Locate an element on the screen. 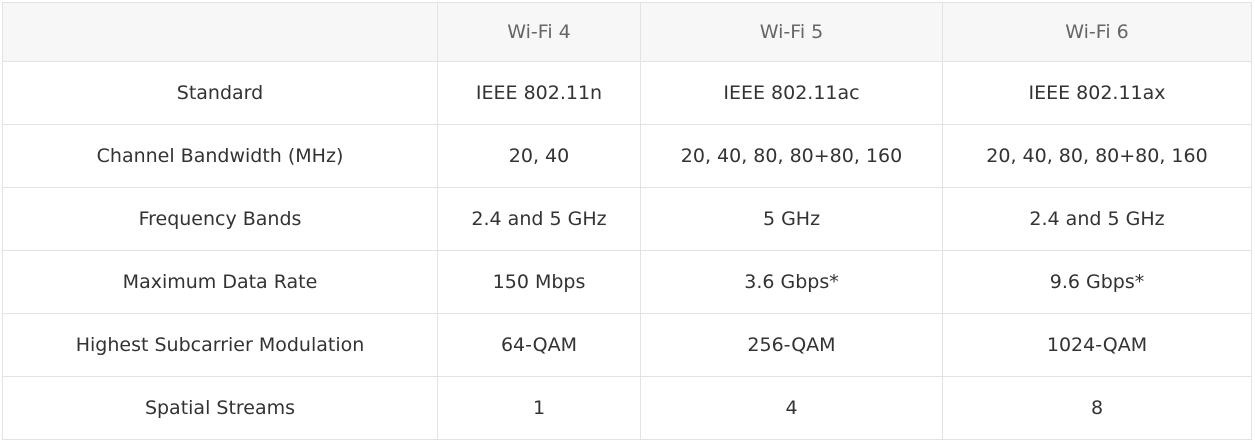  header-row: Wi-Fi 4 Wi-Fi 5 Wi-Fi 6 is located at coordinates (627, 32).